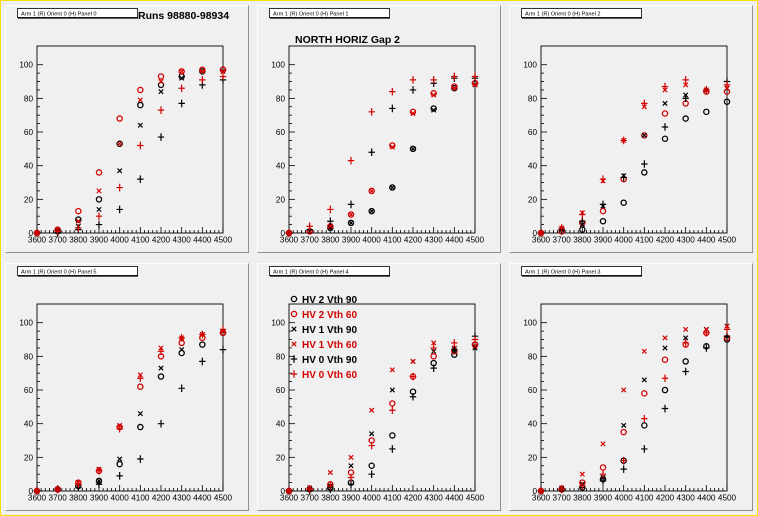 The image size is (758, 516). I want to click on legend-label: HV 1 Vth 90, so click(329, 330).